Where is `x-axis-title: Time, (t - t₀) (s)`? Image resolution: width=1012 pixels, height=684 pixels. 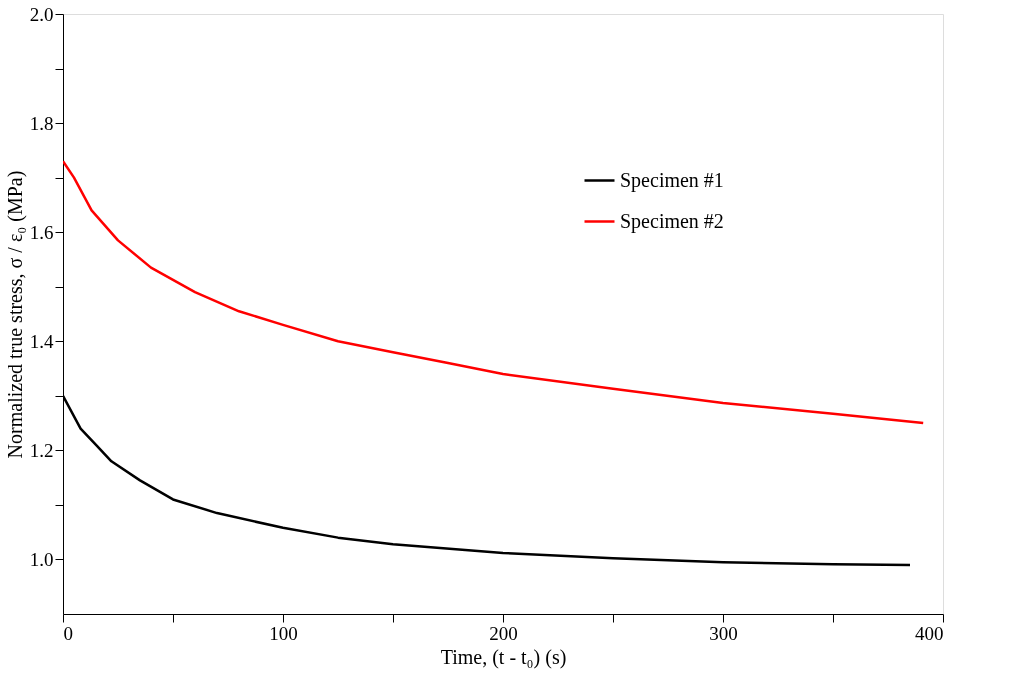 x-axis-title: Time, (t - t₀) (s) is located at coordinates (503, 657).